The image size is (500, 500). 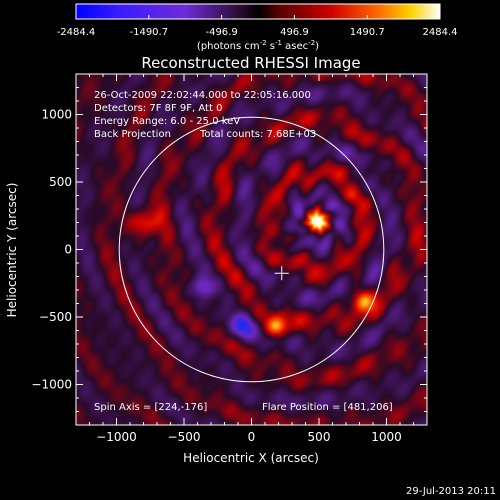 I want to click on colorbar-tick-label: 496.9, so click(x=294, y=32).